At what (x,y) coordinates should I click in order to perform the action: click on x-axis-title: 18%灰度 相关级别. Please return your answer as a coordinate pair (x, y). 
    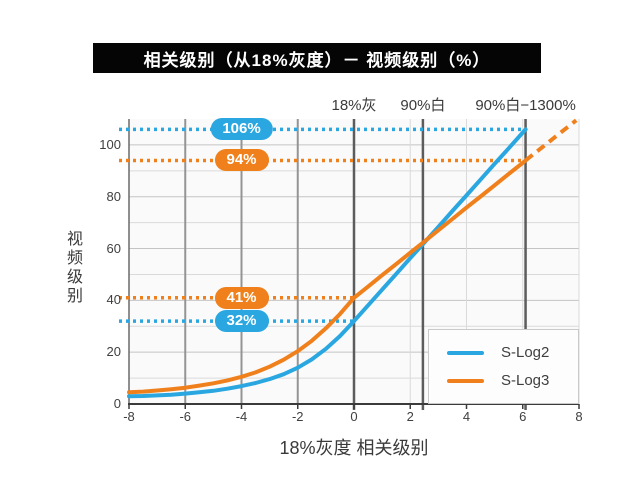
    Looking at the image, I should click on (354, 448).